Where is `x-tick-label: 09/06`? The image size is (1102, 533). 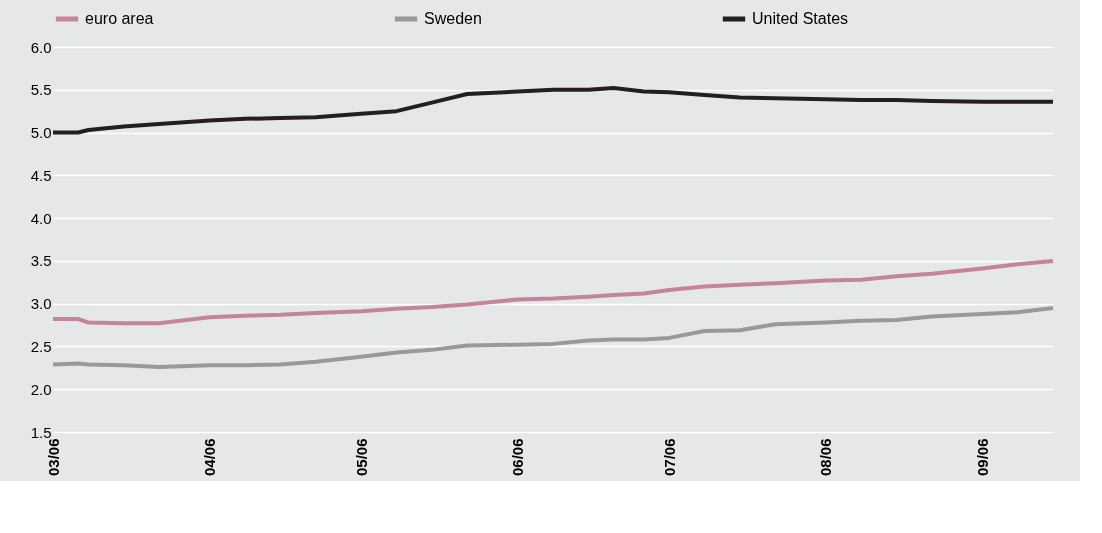 x-tick-label: 09/06 is located at coordinates (982, 457).